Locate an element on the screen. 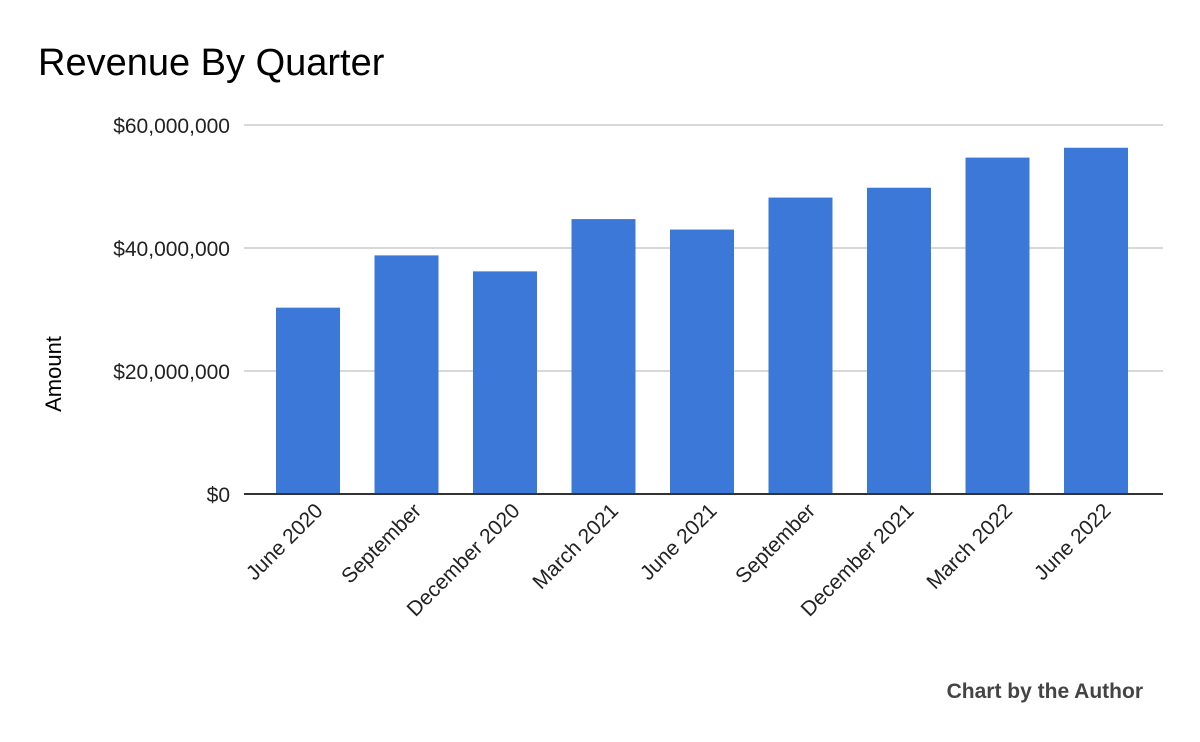  x-tick-label: March 2022 is located at coordinates (969, 546).